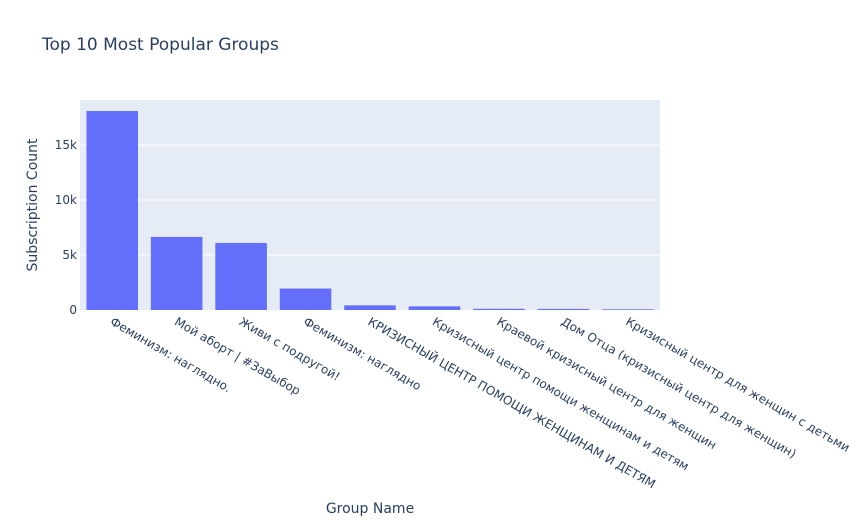 The height and width of the screenshot is (525, 856). I want to click on y-tick-label: 0, so click(73, 310).